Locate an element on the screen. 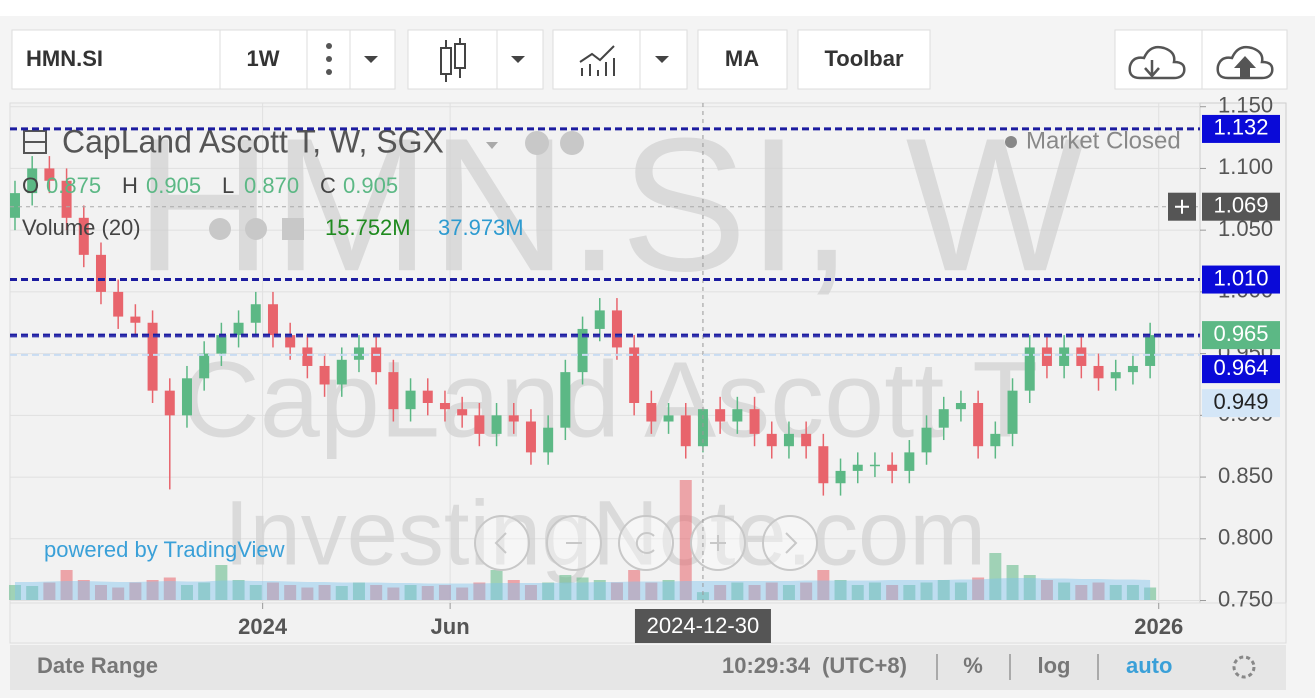  price-label: 1.132 is located at coordinates (1240, 127).